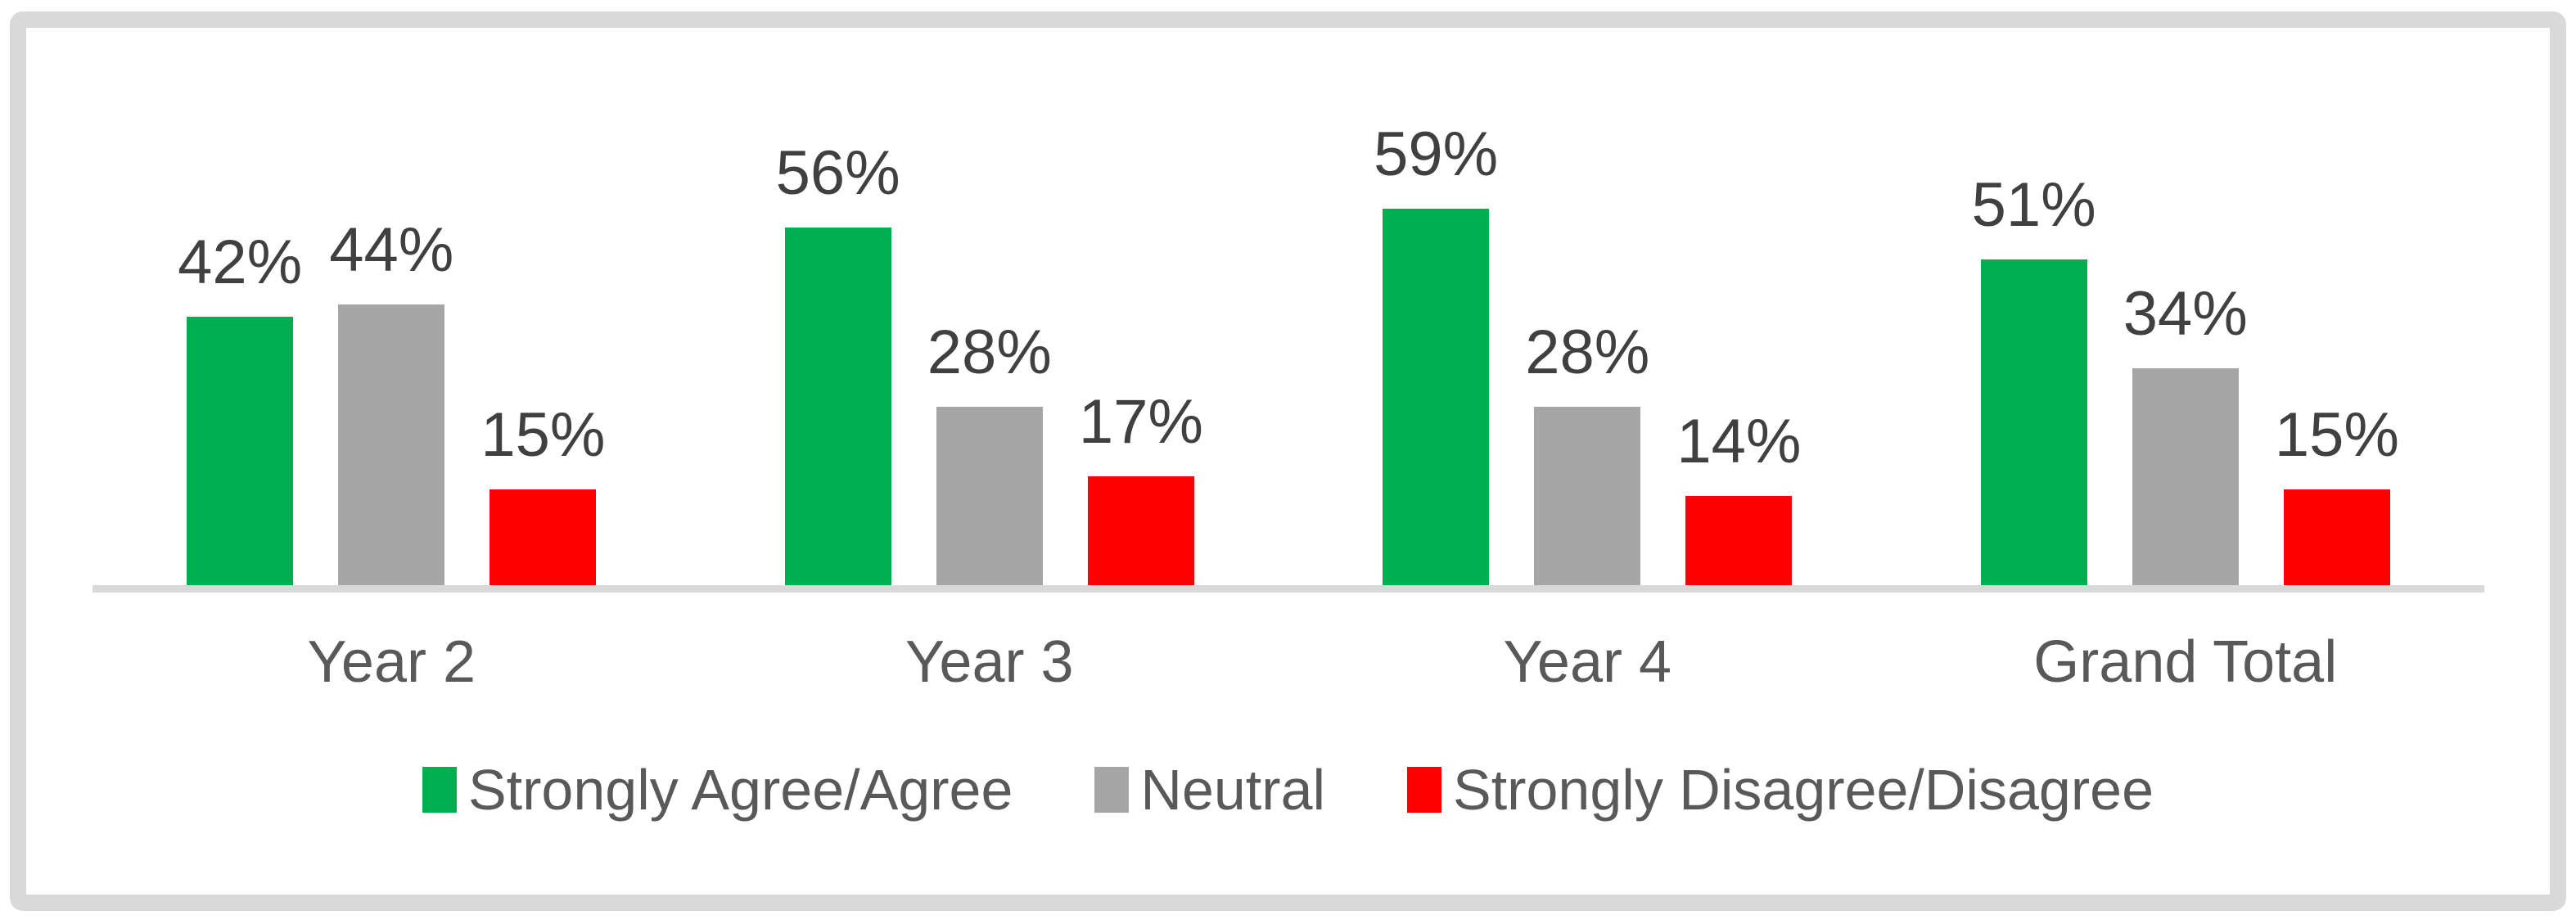  Describe the element at coordinates (2033, 422) in the screenshot. I see `bar-strongly-agree-grand-total` at that location.